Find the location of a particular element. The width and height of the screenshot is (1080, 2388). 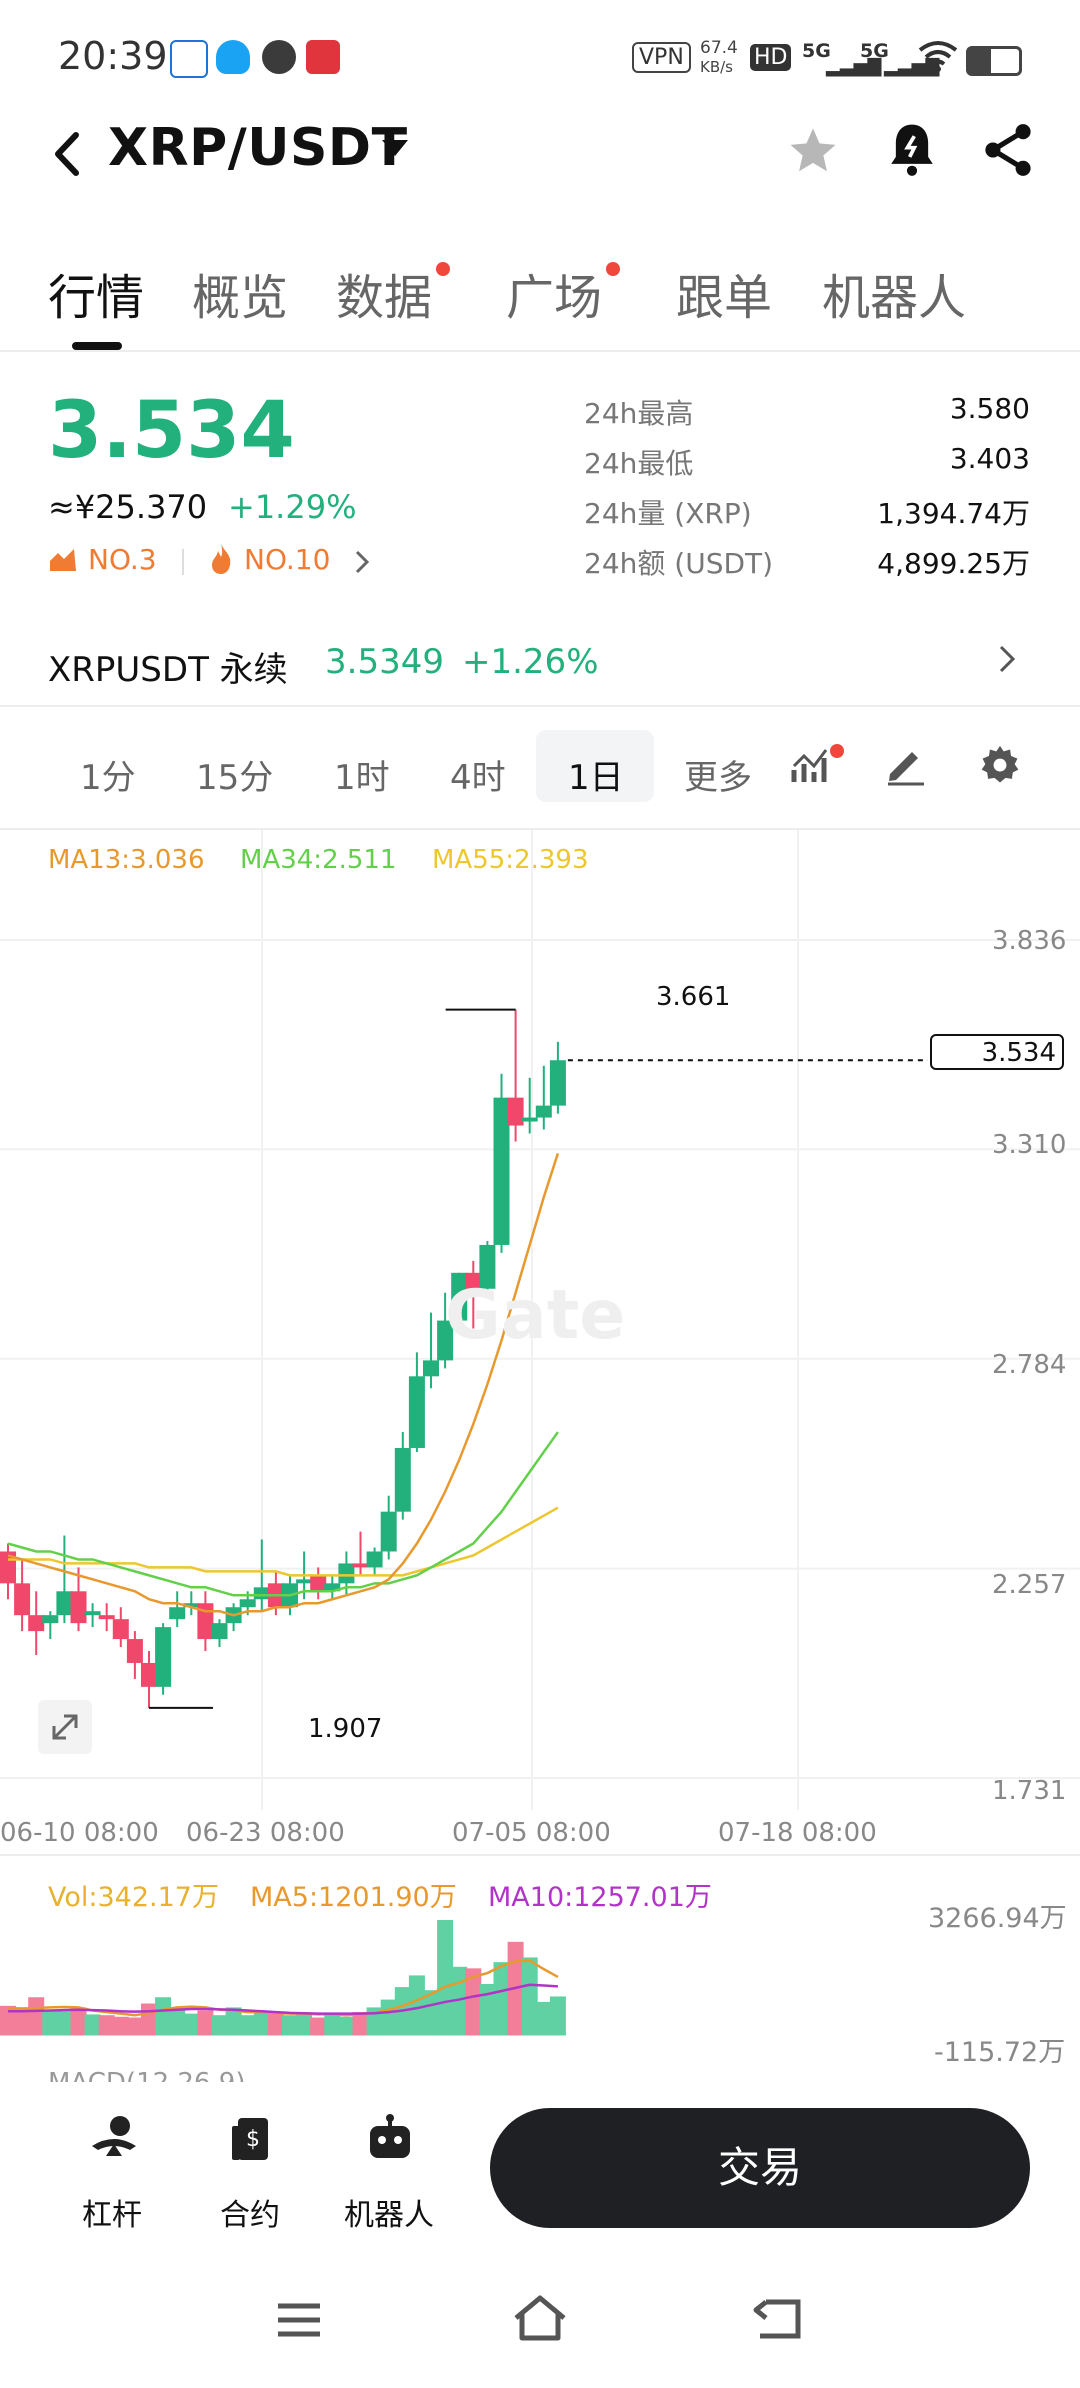

chevron-left-icon is located at coordinates (67, 154).